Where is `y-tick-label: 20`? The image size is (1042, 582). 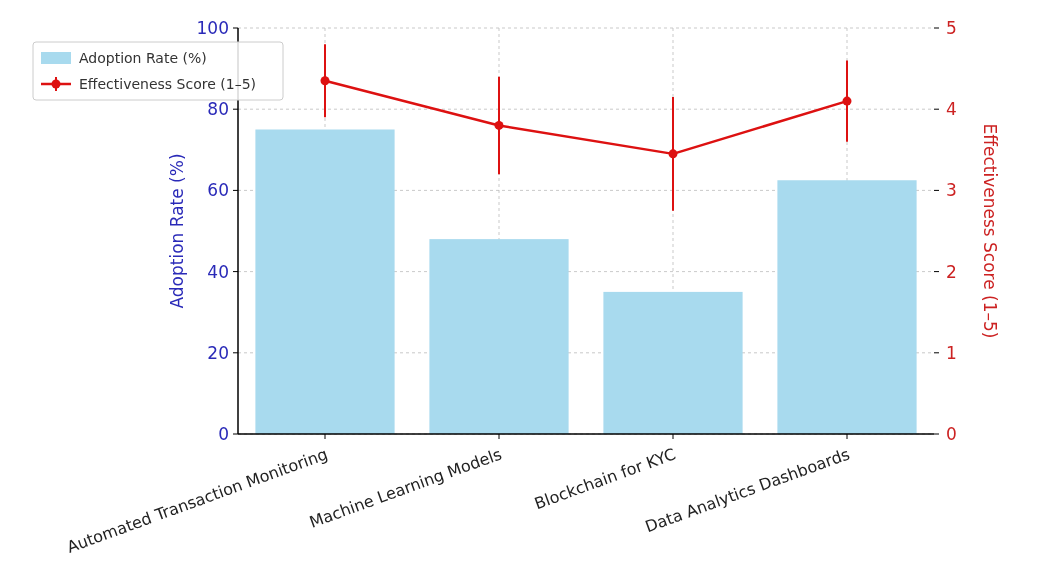 y-tick-label: 20 is located at coordinates (218, 352).